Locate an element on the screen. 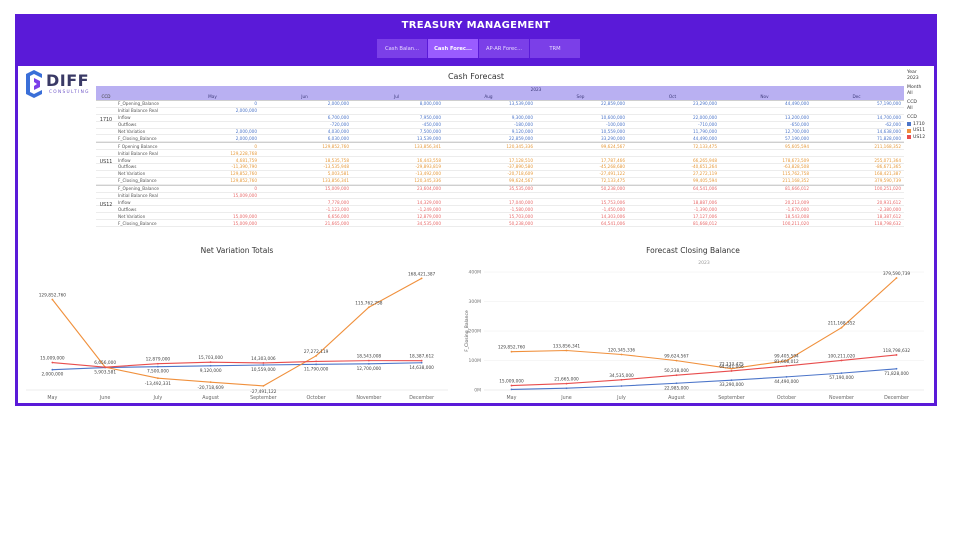 The image size is (960, 540). data-label: 14,303,006 is located at coordinates (263, 359).